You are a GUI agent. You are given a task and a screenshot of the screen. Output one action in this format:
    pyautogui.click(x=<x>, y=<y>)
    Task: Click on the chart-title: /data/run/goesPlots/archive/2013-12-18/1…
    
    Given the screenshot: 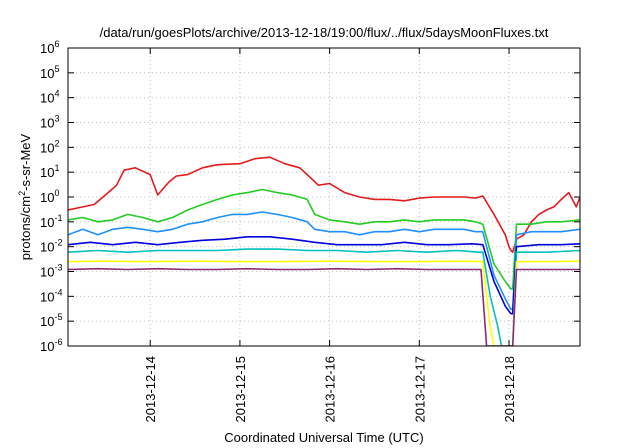 What is the action you would take?
    pyautogui.click(x=324, y=32)
    